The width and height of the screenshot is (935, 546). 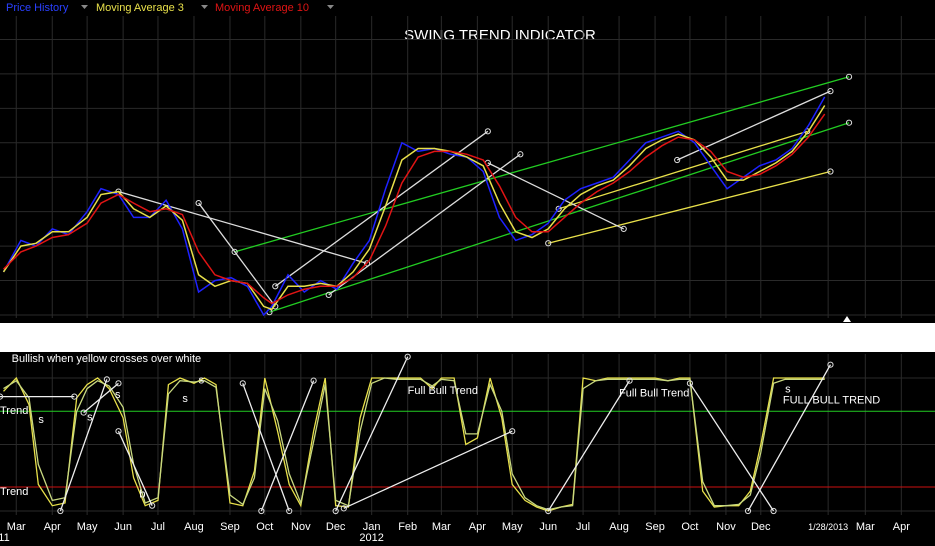 I want to click on annotation-label: Full Bull Trend, so click(x=443, y=391).